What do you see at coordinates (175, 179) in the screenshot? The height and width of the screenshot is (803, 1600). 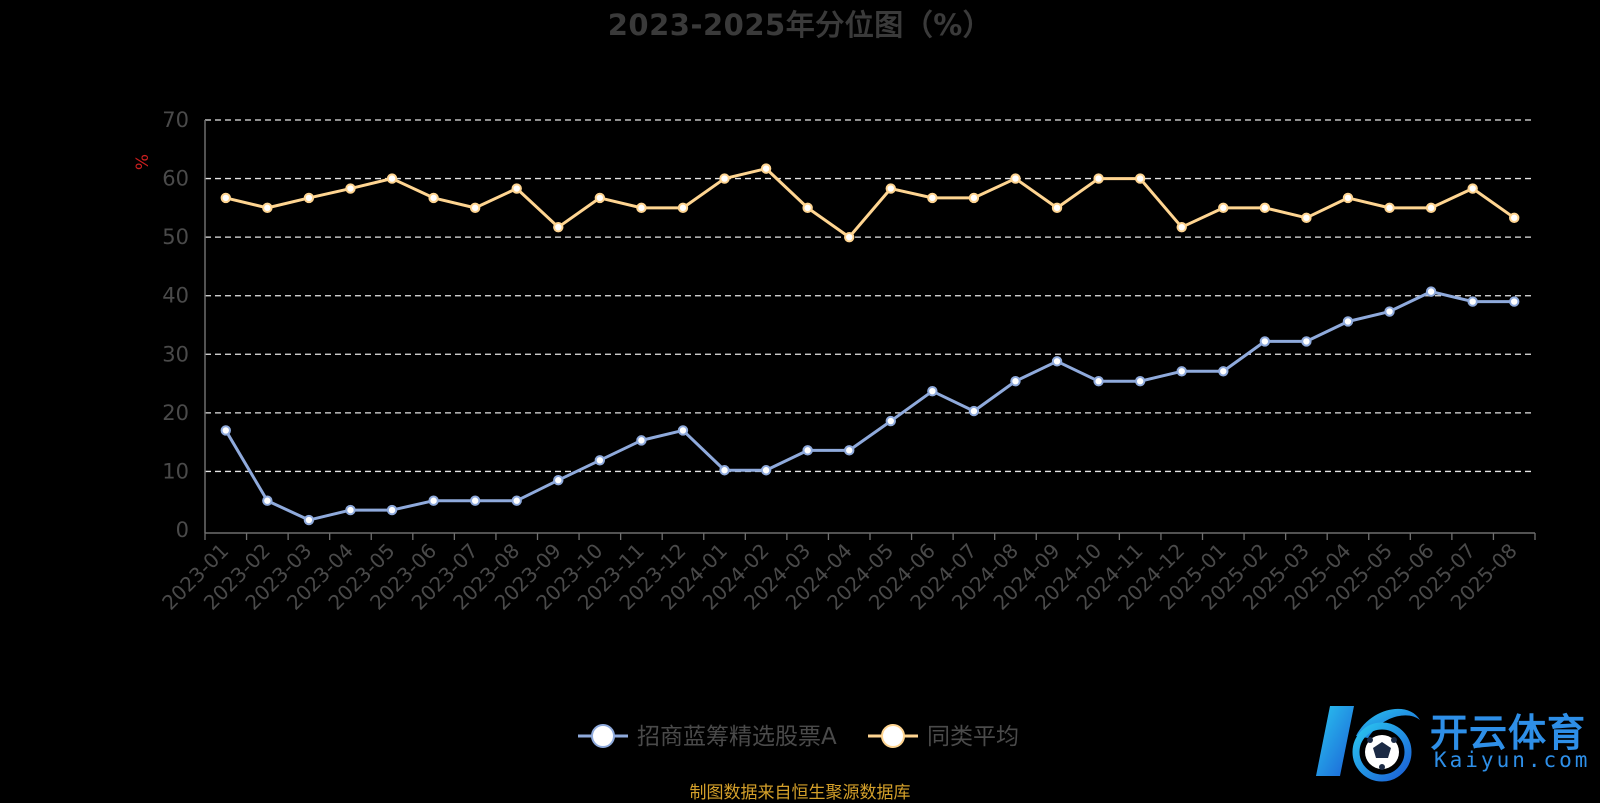 I see `y-tick-label: 60` at bounding box center [175, 179].